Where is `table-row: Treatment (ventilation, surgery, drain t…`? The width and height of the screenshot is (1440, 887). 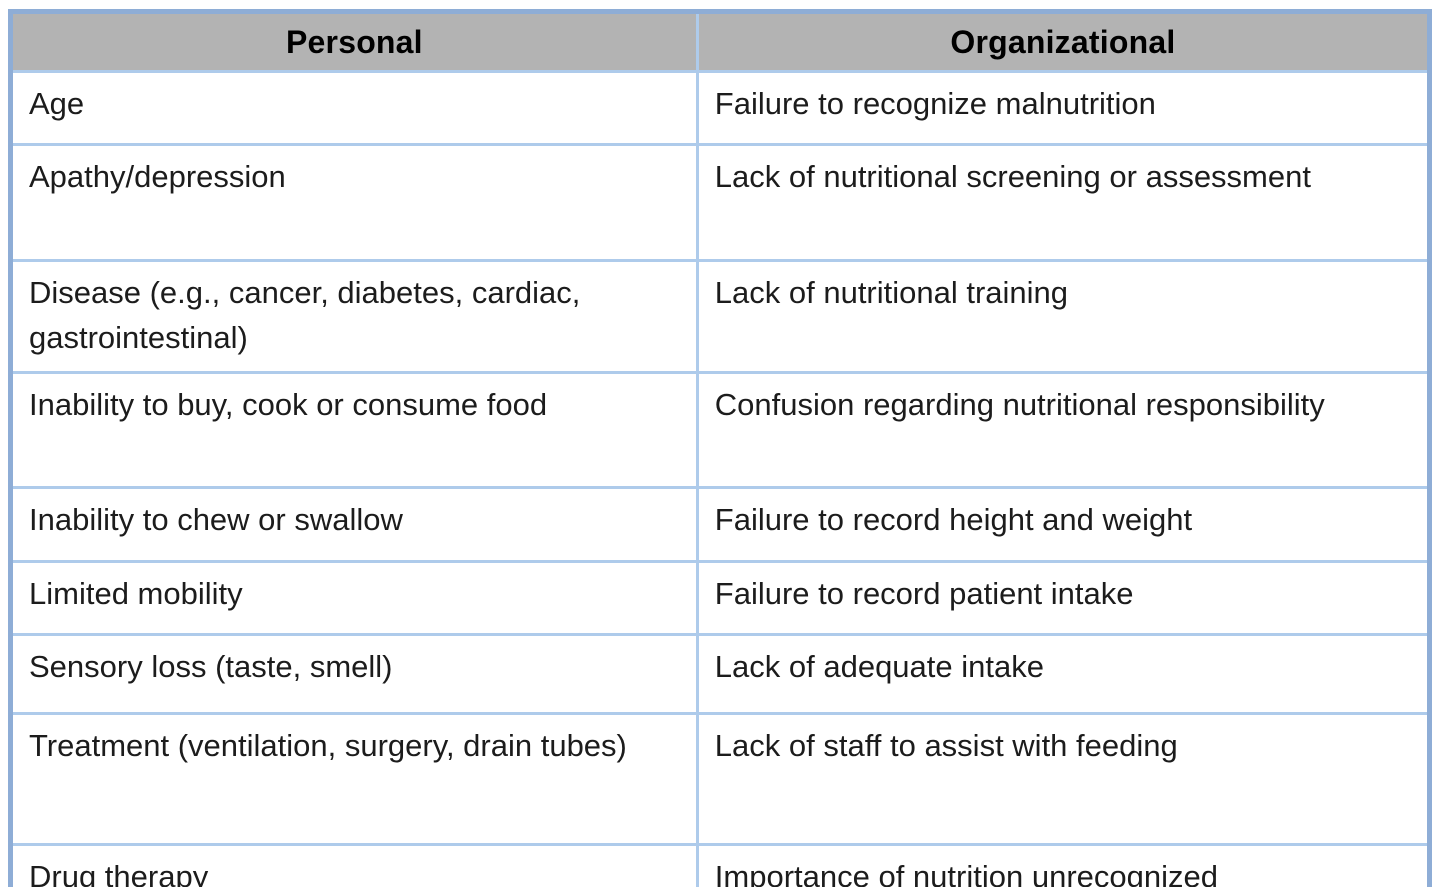 table-row: Treatment (ventilation, surgery, drain t… is located at coordinates (720, 779).